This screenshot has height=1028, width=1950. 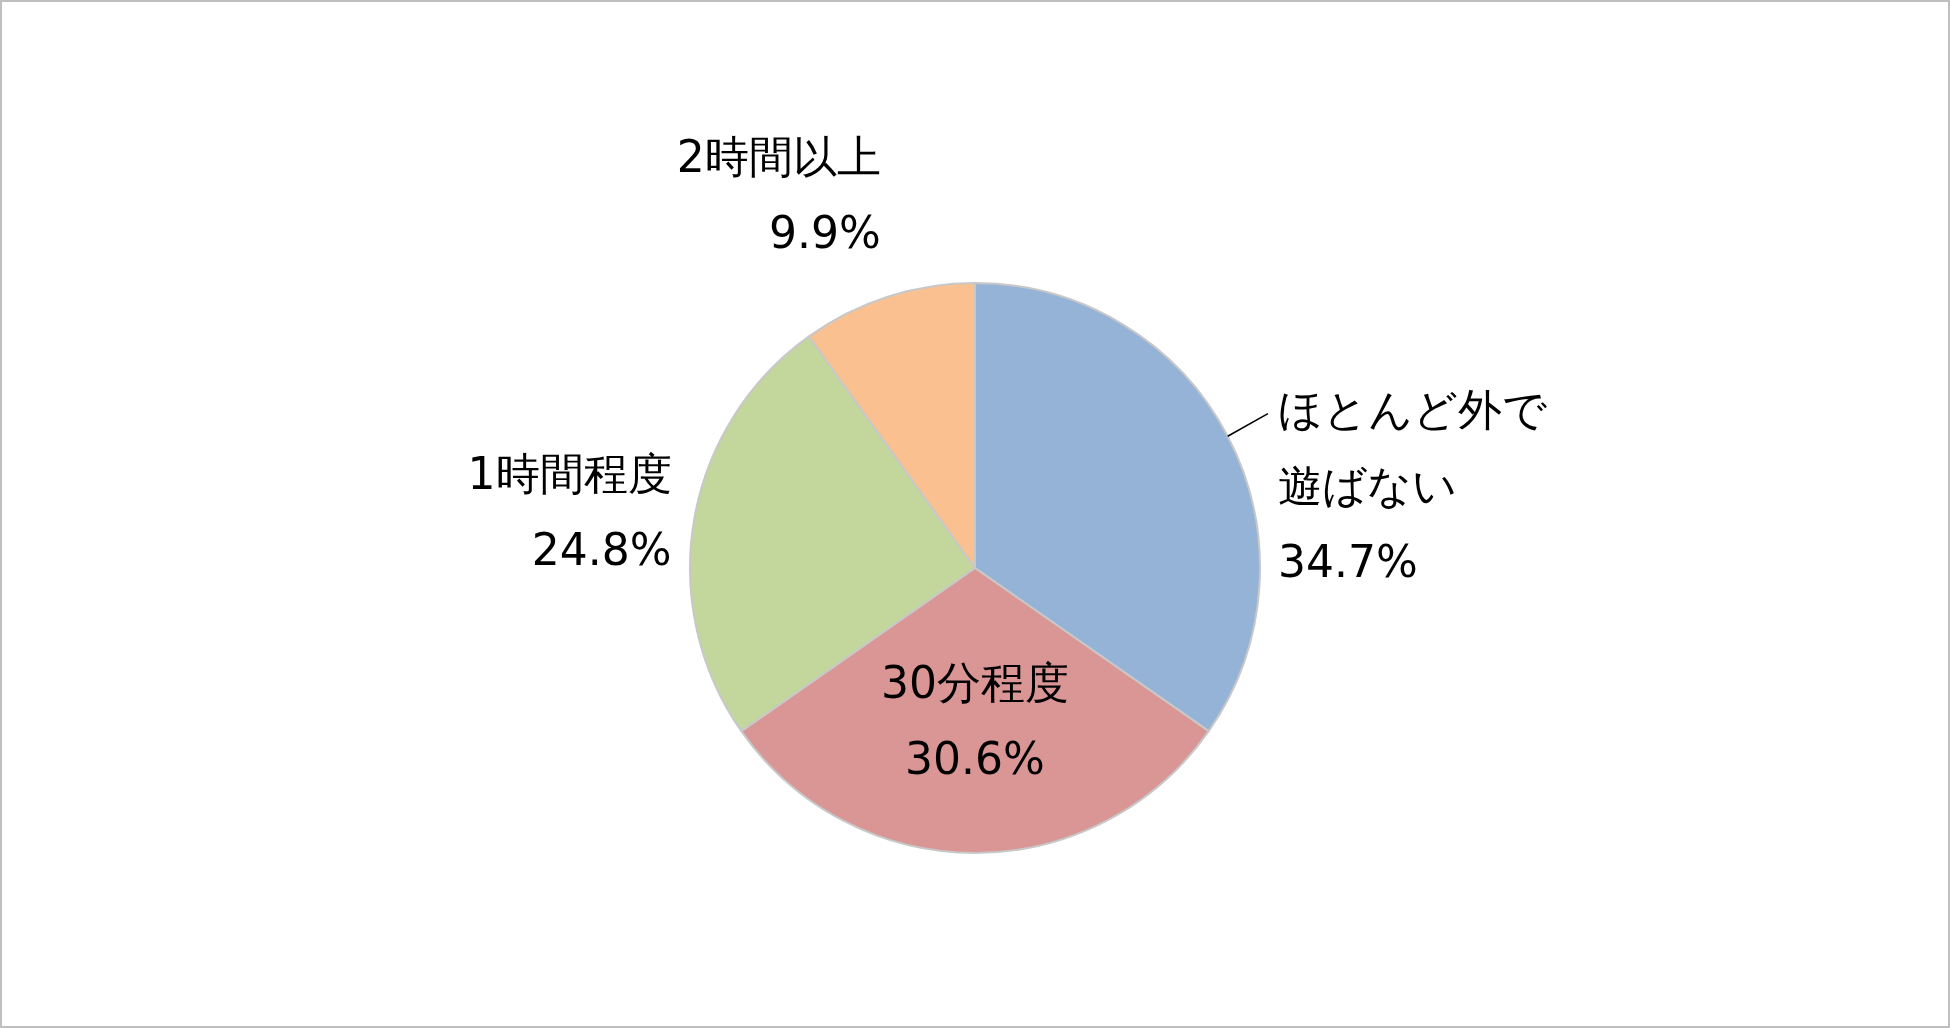 I want to click on data-label: 34.7%, so click(x=1347, y=562).